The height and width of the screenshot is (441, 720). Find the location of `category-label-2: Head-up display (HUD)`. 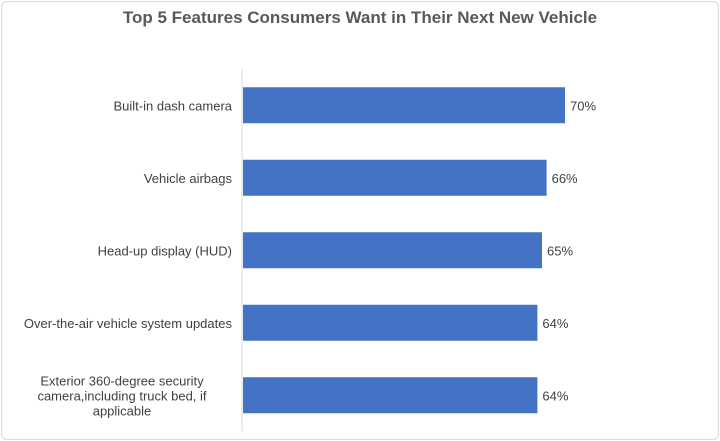

category-label-2: Head-up display (HUD) is located at coordinates (165, 250).